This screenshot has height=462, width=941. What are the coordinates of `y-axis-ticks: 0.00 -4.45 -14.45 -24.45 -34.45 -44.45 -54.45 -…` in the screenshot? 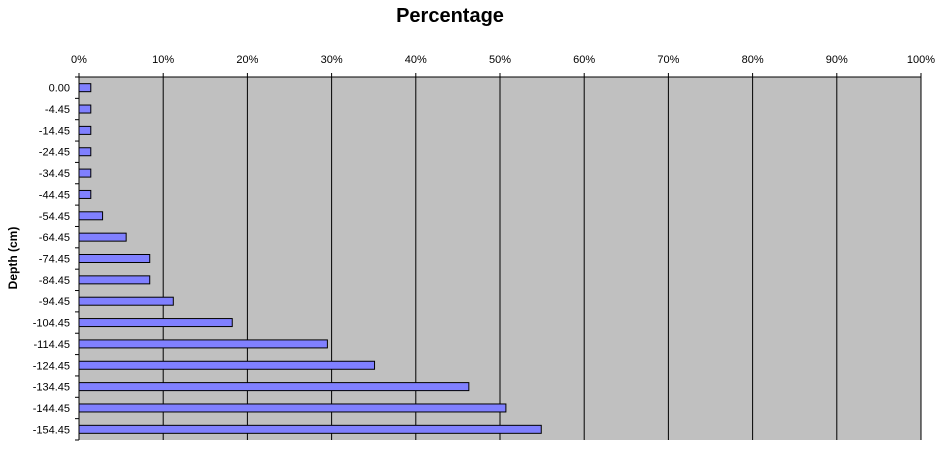 It's located at (56, 258).